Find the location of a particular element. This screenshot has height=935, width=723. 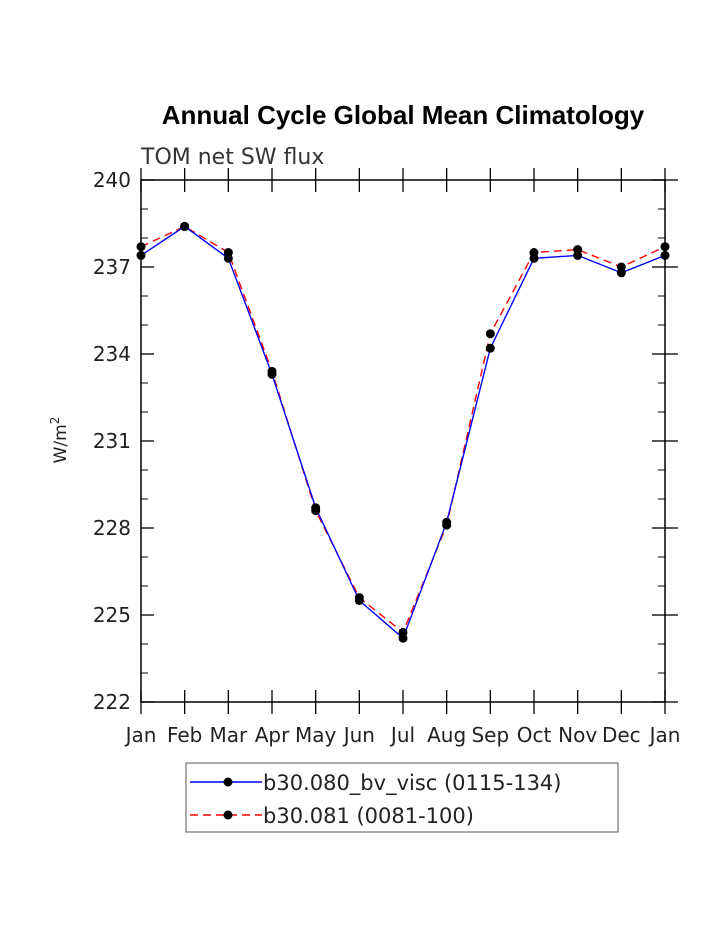

legend-label-1: b30.080_bv_visc (0115-134) is located at coordinates (412, 783).